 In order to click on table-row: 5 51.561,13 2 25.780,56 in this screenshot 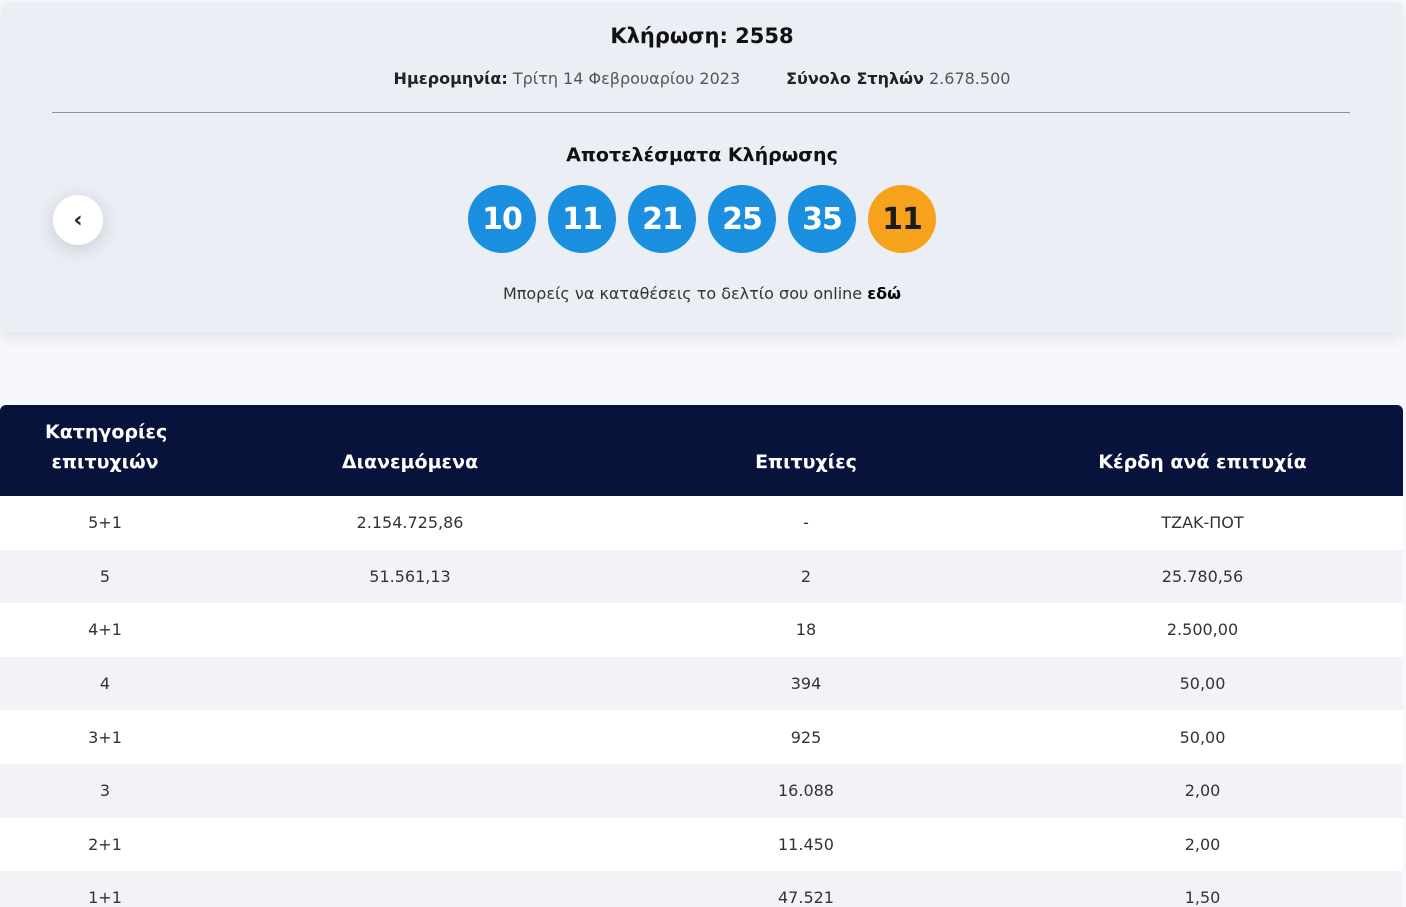, I will do `click(701, 576)`.